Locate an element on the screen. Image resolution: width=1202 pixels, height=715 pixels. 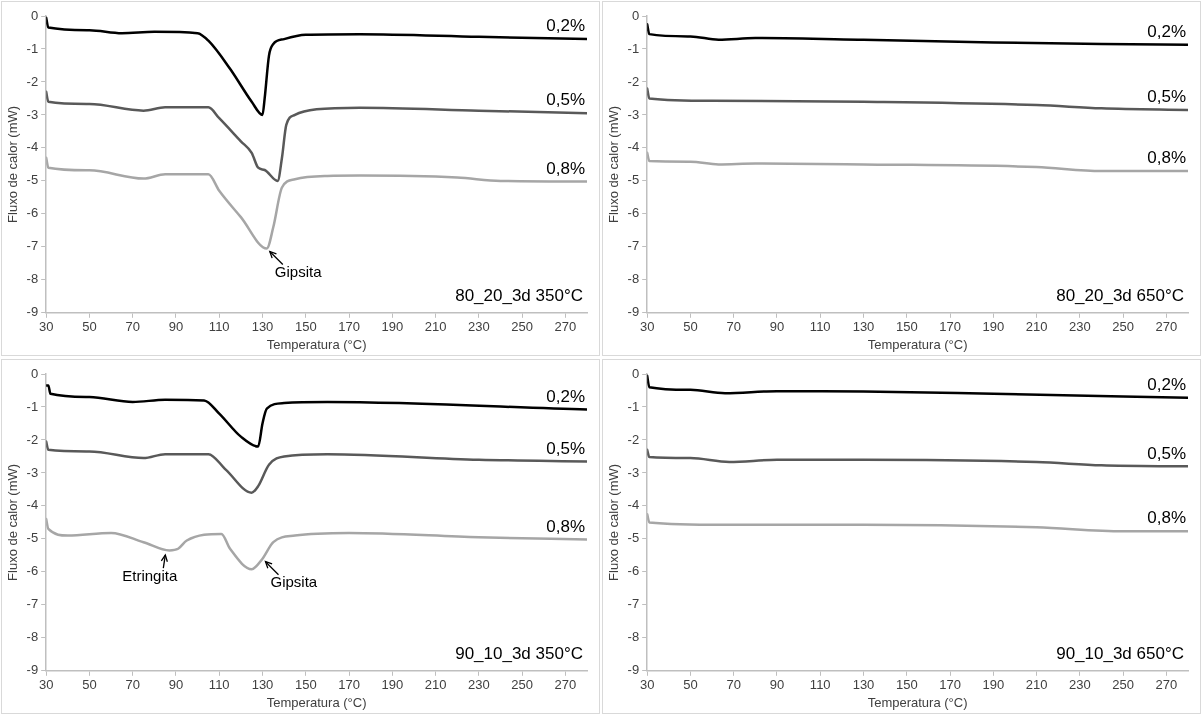
text: 80_20_3d 350°C is located at coordinates (519, 295).